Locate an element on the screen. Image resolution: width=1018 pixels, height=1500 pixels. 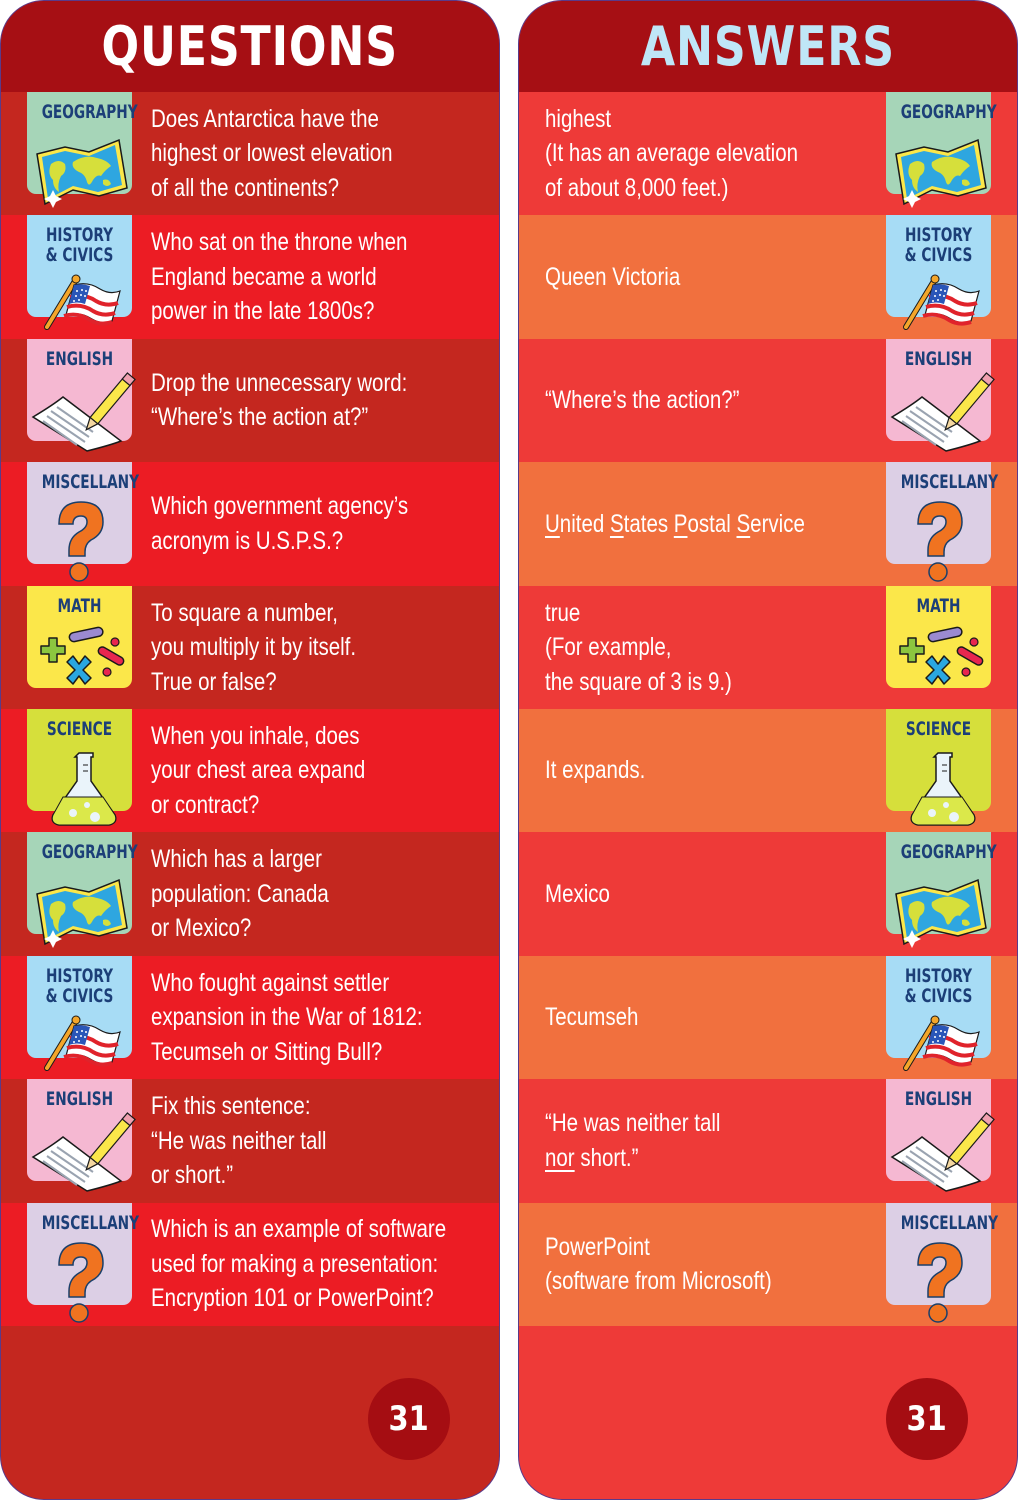
answer-text: “He was neither tall nor short.” is located at coordinates (633, 1140).